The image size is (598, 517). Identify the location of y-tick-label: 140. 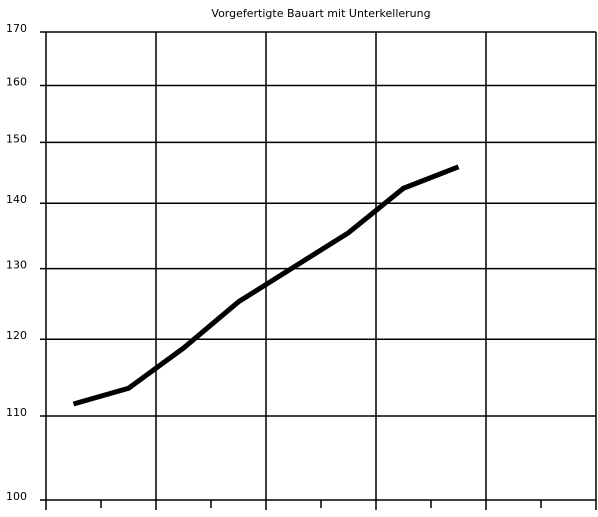
(16, 199).